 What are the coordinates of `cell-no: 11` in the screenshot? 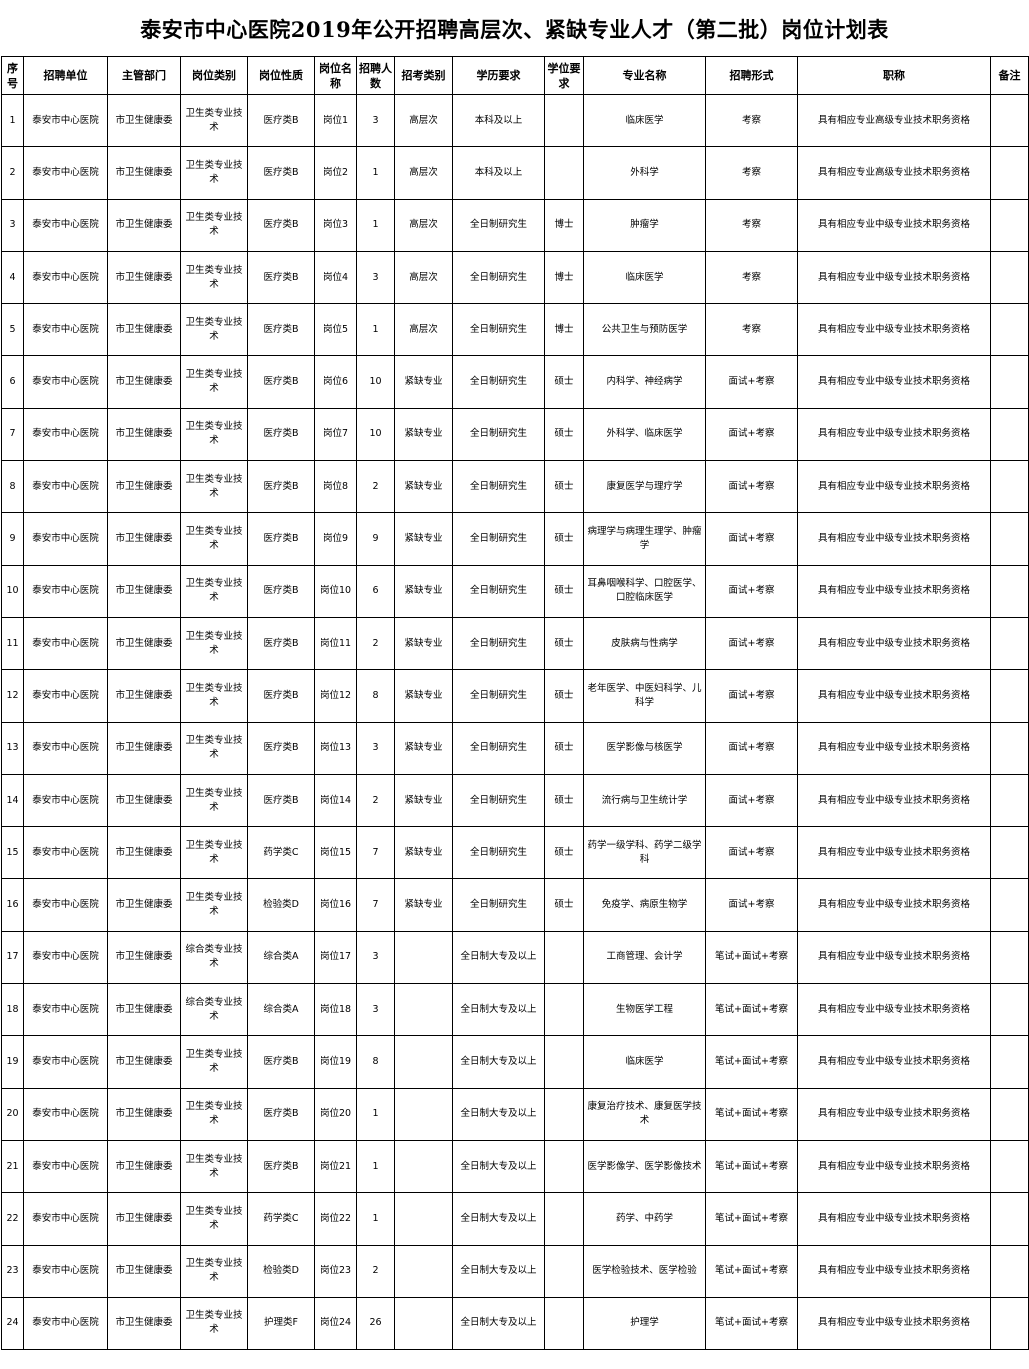 It's located at (12, 643).